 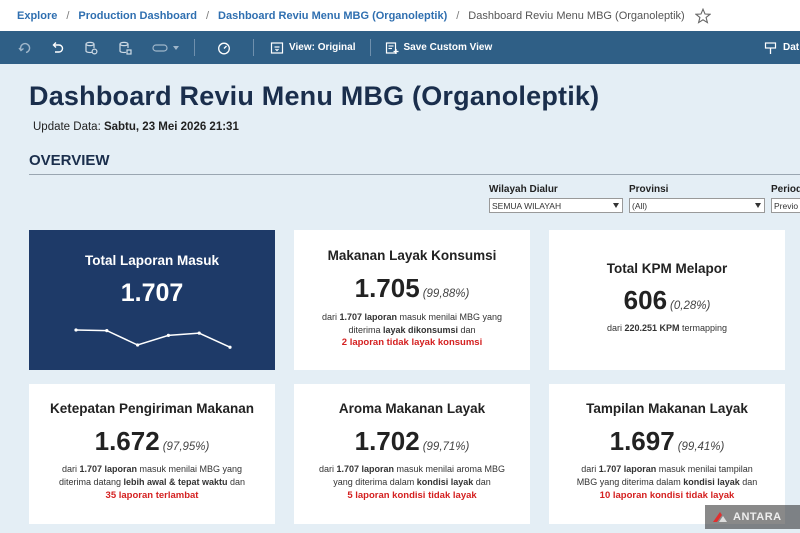 What do you see at coordinates (771, 48) in the screenshot?
I see `signpost-icon` at bounding box center [771, 48].